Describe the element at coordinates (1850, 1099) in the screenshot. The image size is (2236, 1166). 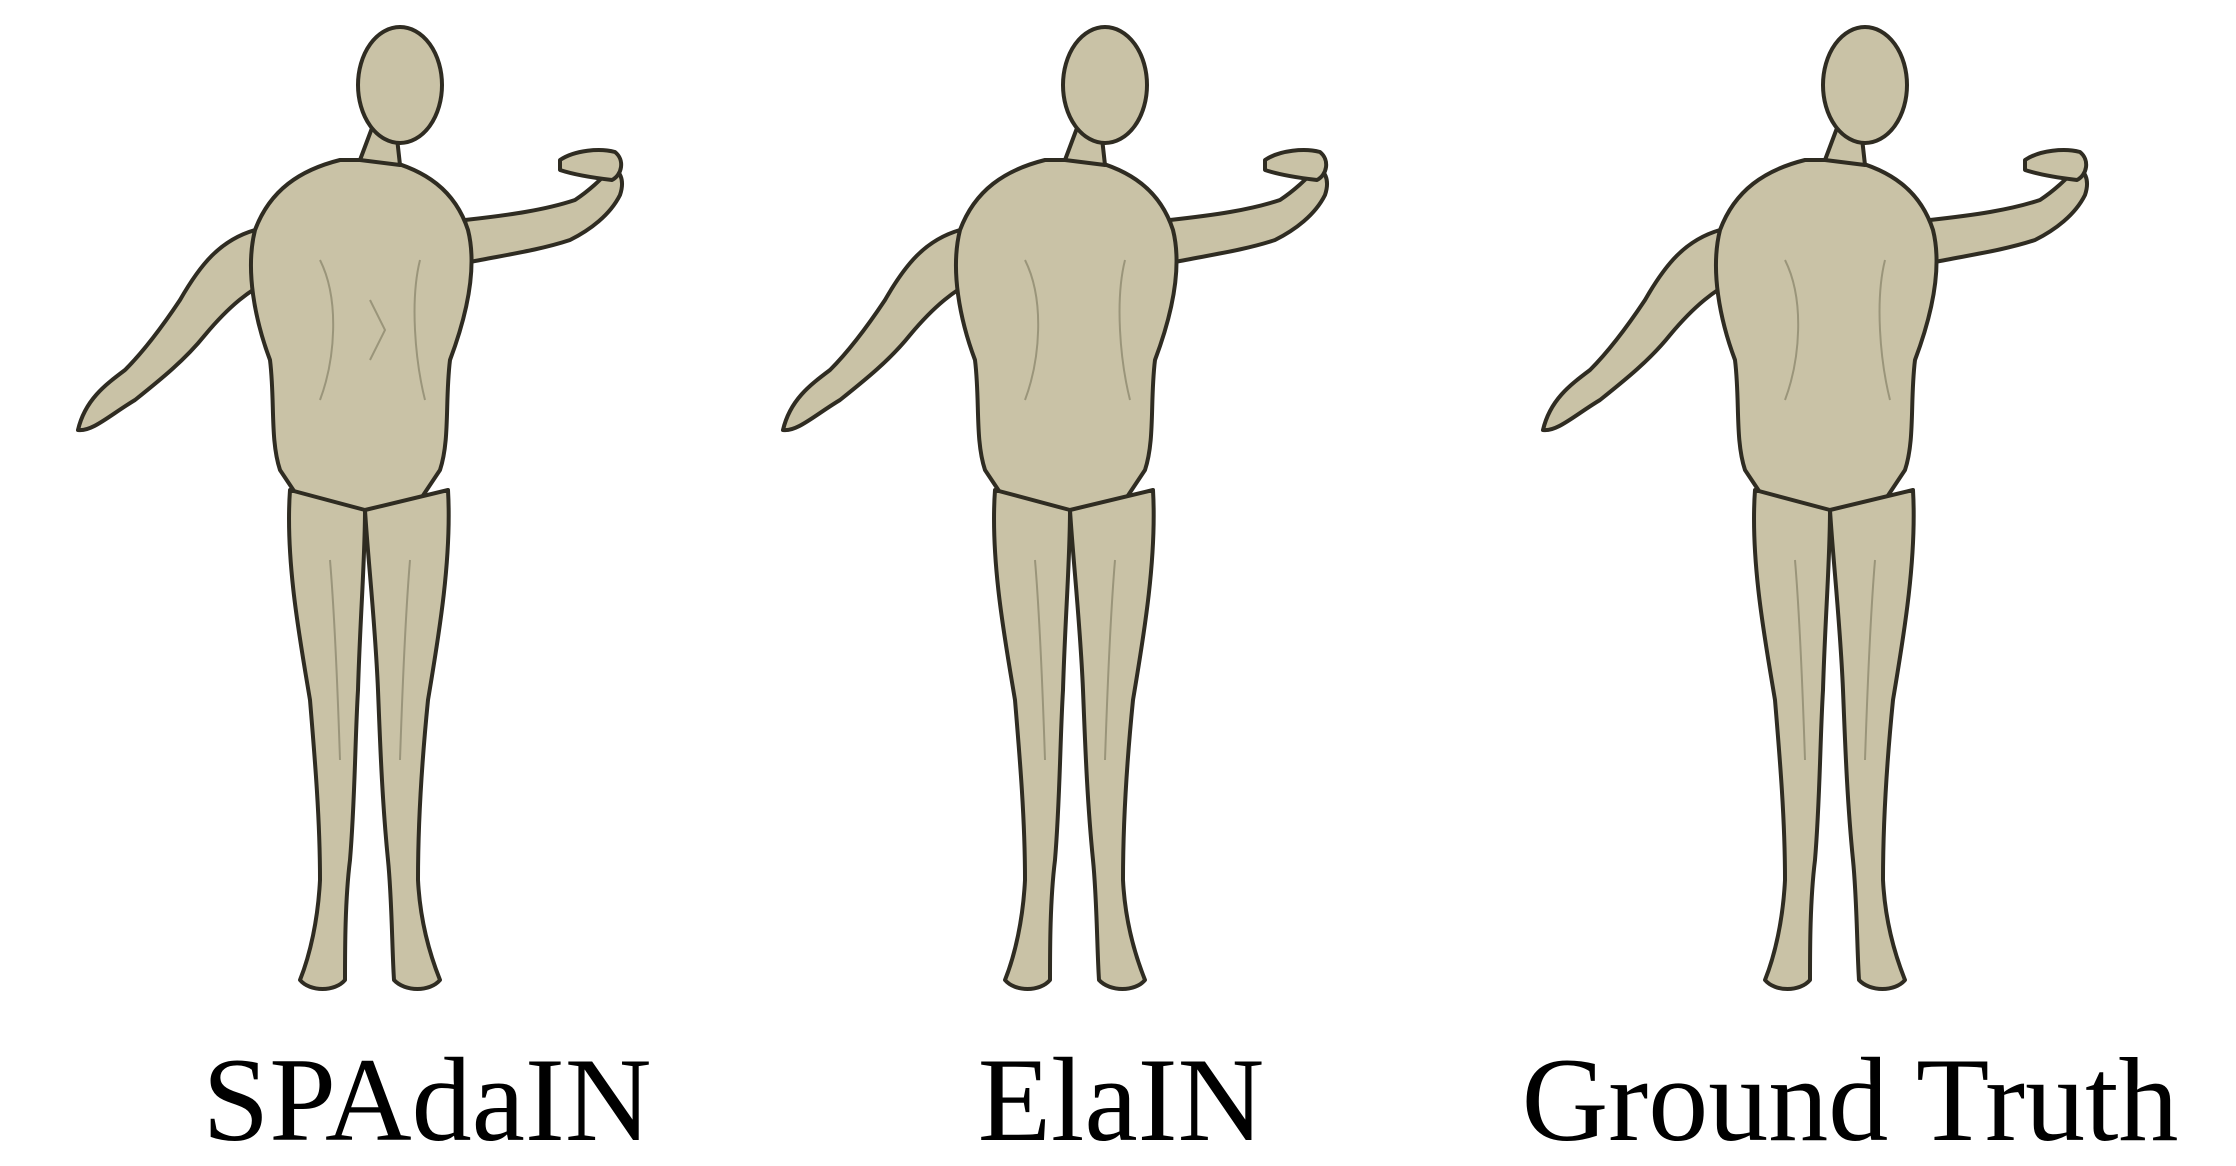
I see `caption-ground-truth: Ground Truth` at that location.